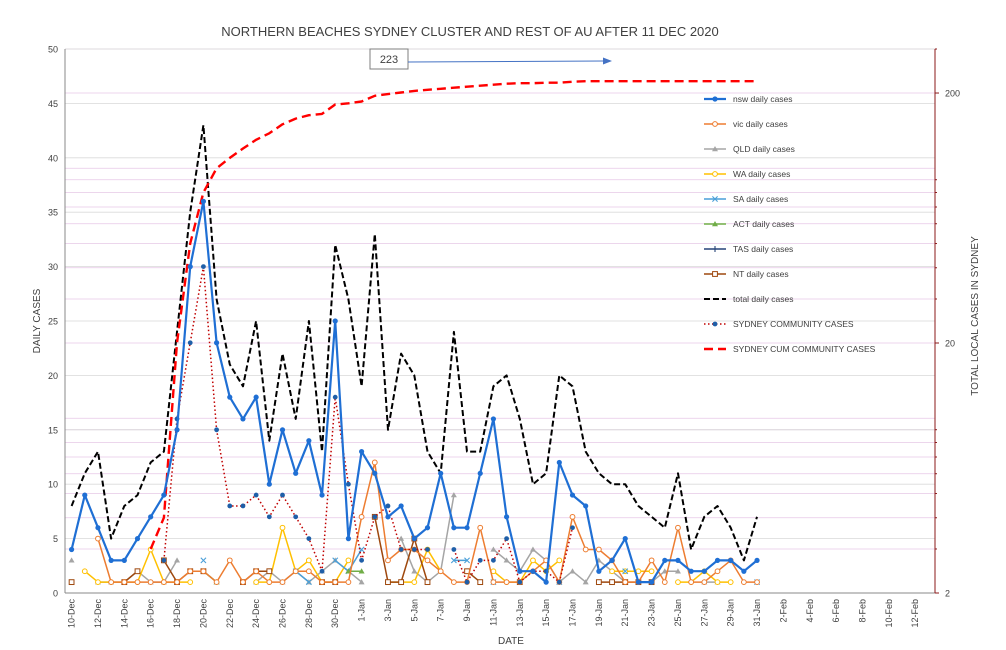 The image size is (1006, 650). Describe the element at coordinates (55, 539) in the screenshot. I see `y-tick-label: 5` at that location.